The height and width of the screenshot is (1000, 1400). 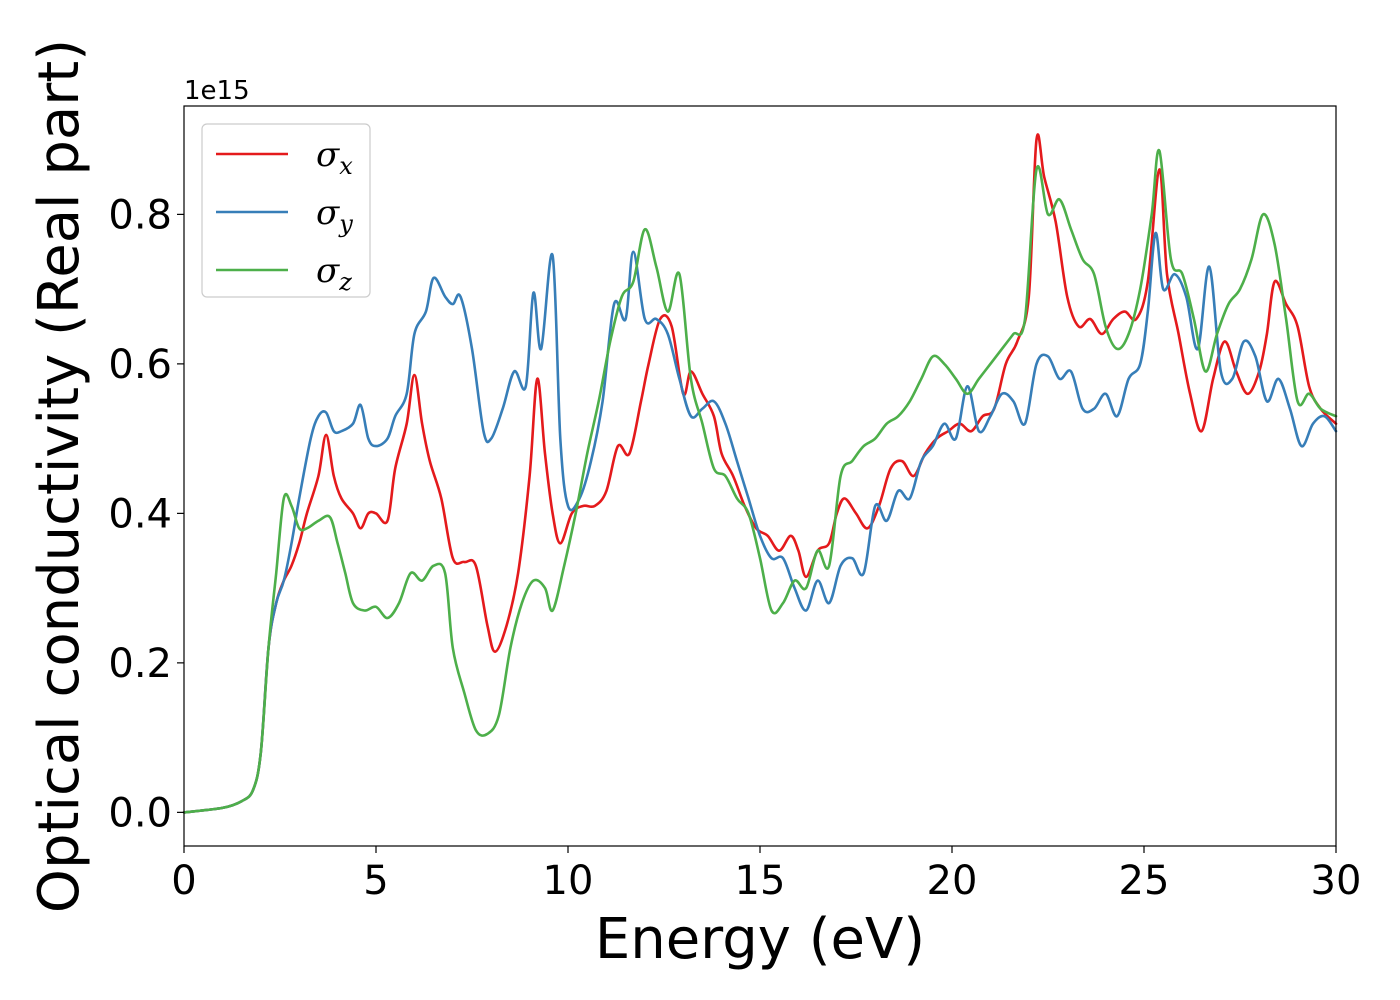 What do you see at coordinates (1144, 881) in the screenshot?
I see `x-tick-label: 25` at bounding box center [1144, 881].